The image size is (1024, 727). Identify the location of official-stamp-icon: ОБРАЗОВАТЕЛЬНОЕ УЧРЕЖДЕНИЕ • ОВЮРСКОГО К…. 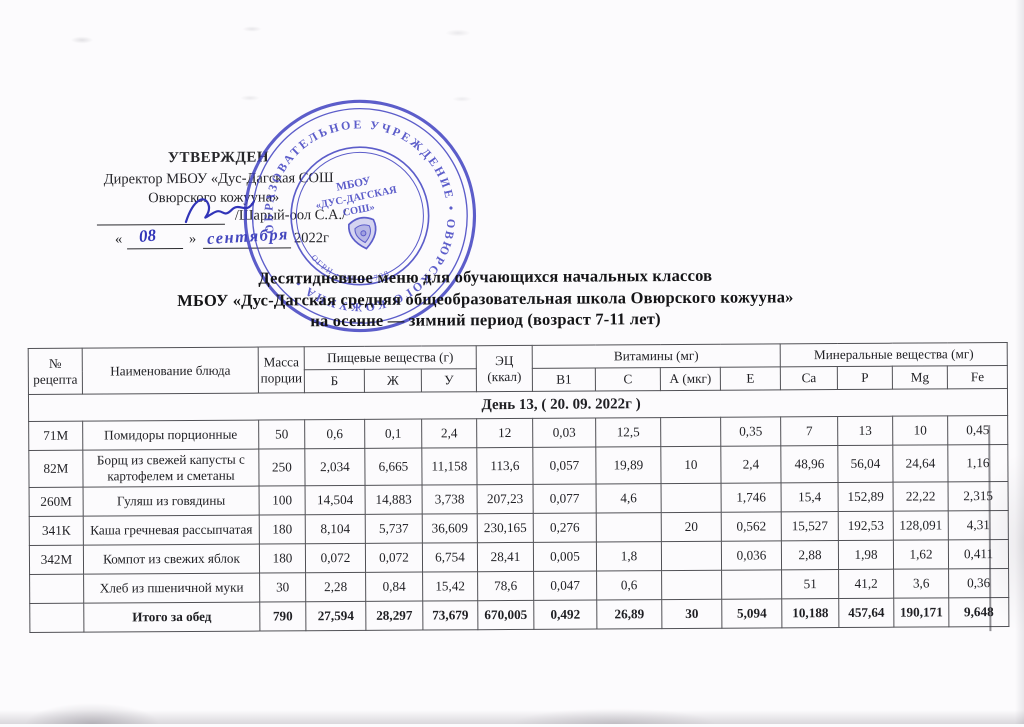
(360, 216).